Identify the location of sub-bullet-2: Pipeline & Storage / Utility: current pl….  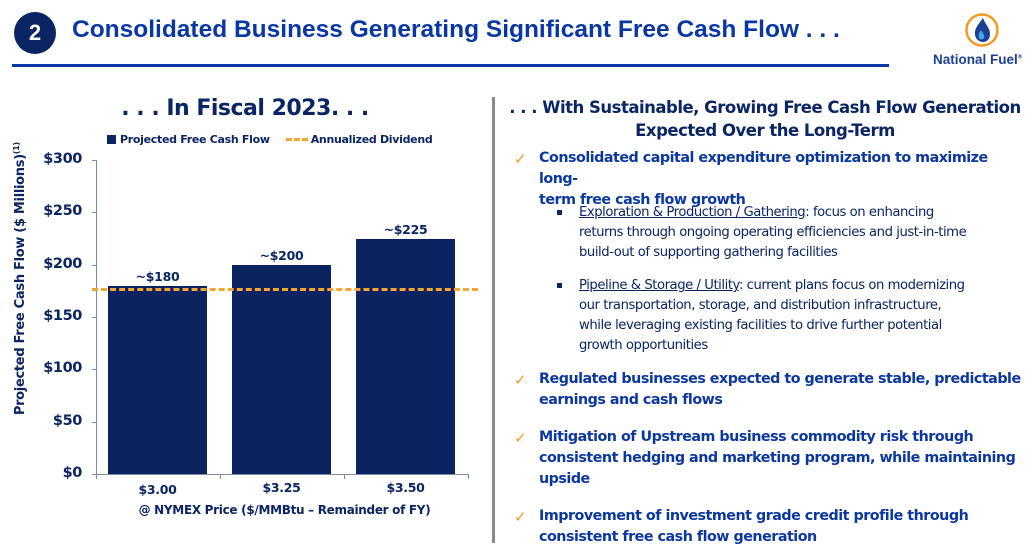
(772, 315).